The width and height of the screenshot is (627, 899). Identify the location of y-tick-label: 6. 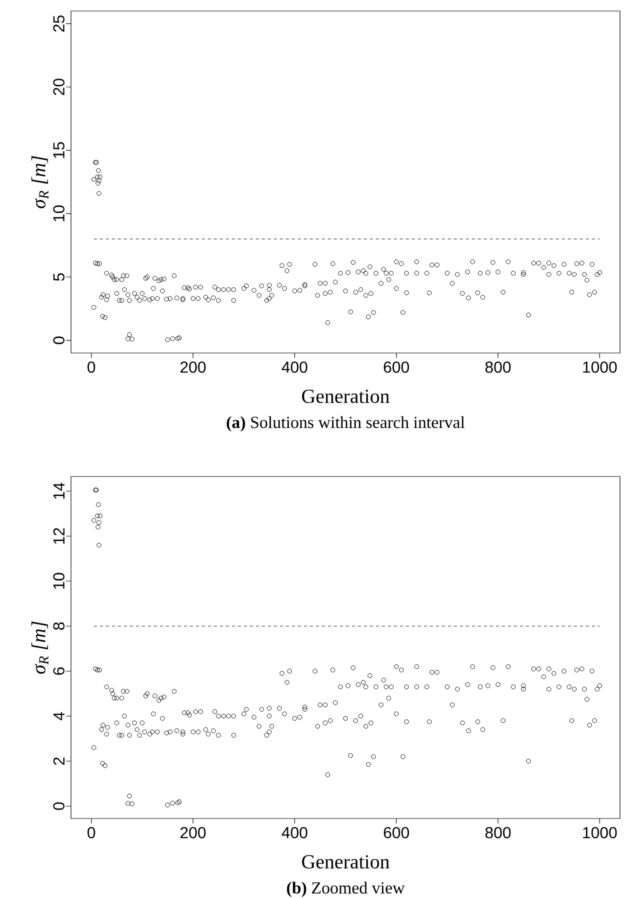
(58, 671).